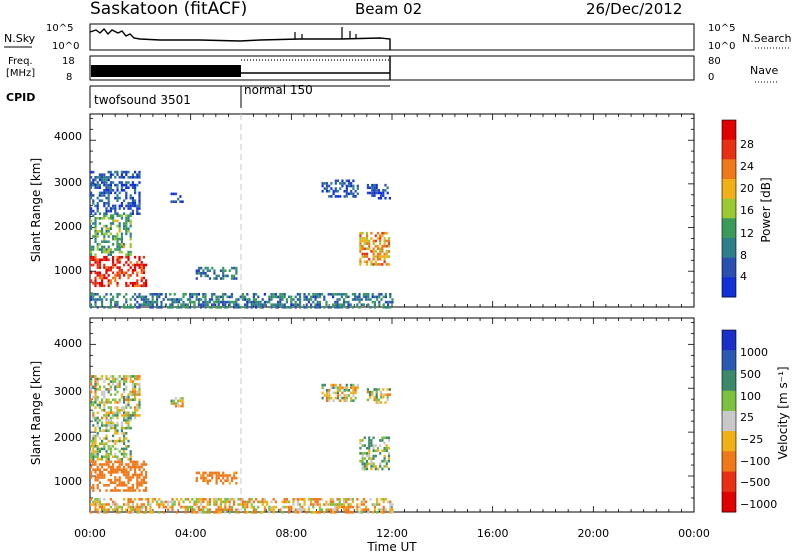  Describe the element at coordinates (142, 100) in the screenshot. I see `cpid-mode-twofsound: twofsound 3501` at that location.